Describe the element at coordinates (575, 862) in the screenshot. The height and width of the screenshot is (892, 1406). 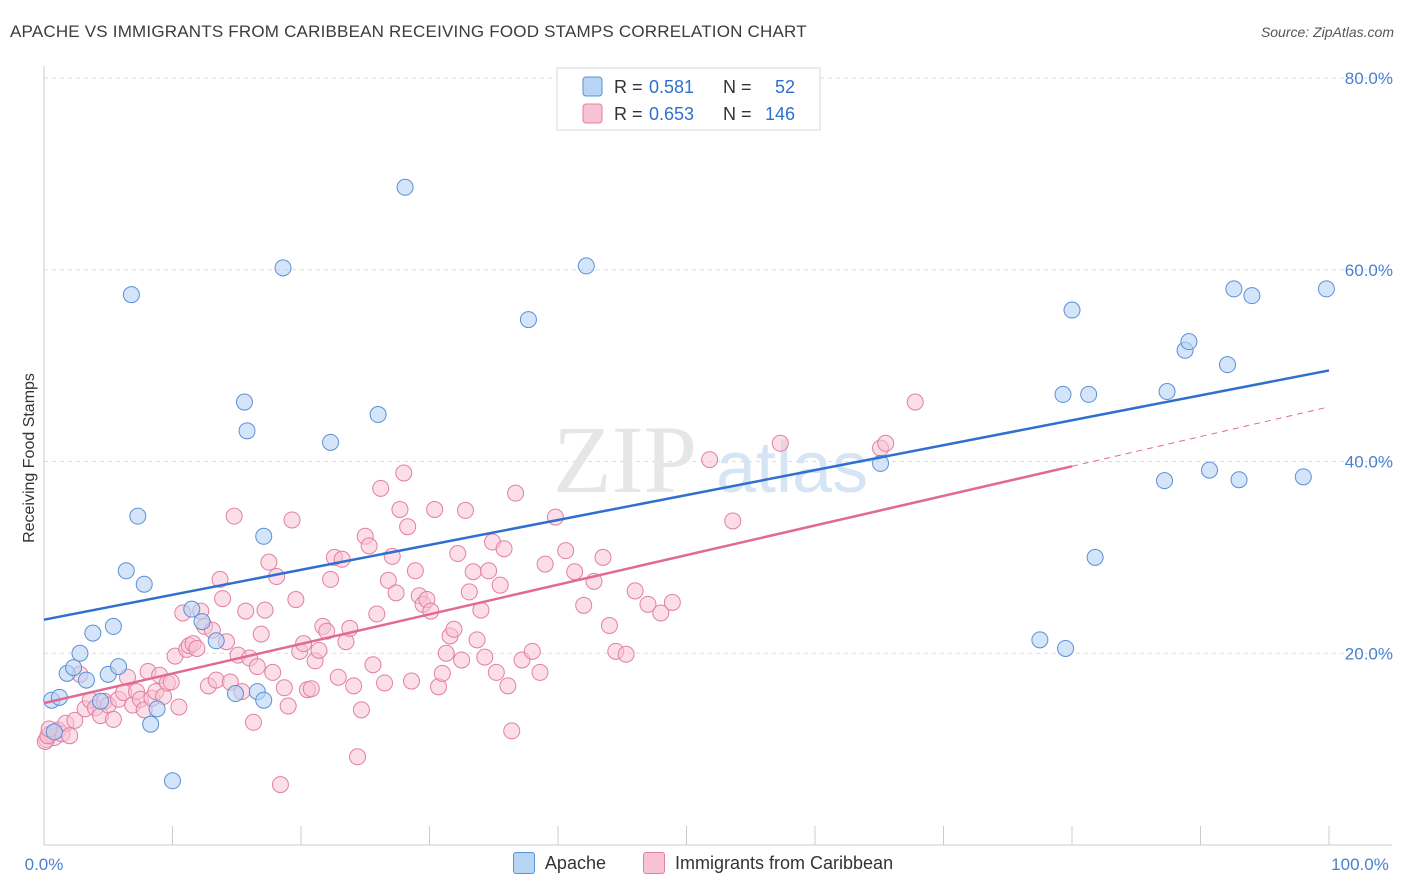
I see `legend-apache-label: Apache` at that location.